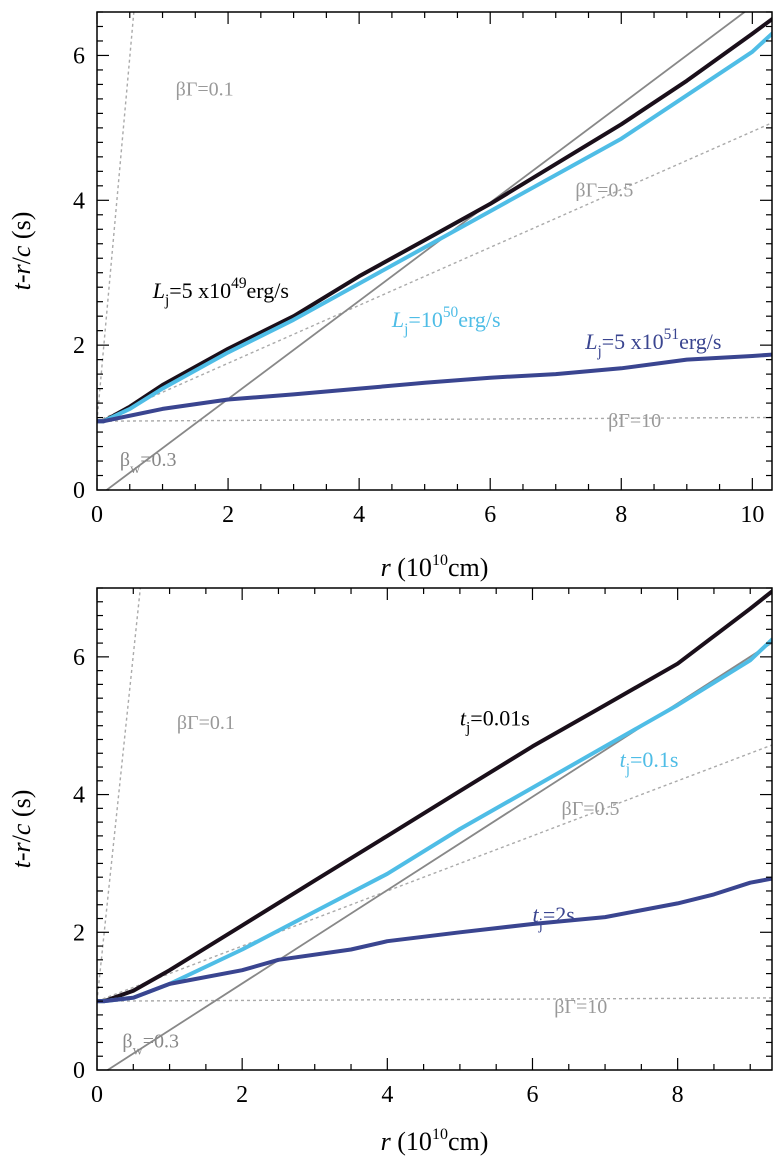 The image size is (780, 1163). I want to click on annotation-l1: tj=0.01s, so click(495, 721).